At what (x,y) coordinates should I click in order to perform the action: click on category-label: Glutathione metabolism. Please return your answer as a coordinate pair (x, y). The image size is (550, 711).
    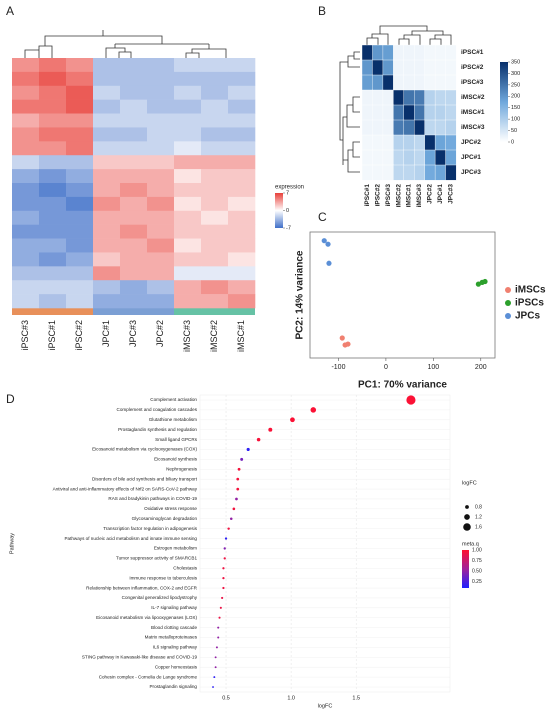
    Looking at the image, I should click on (173, 419).